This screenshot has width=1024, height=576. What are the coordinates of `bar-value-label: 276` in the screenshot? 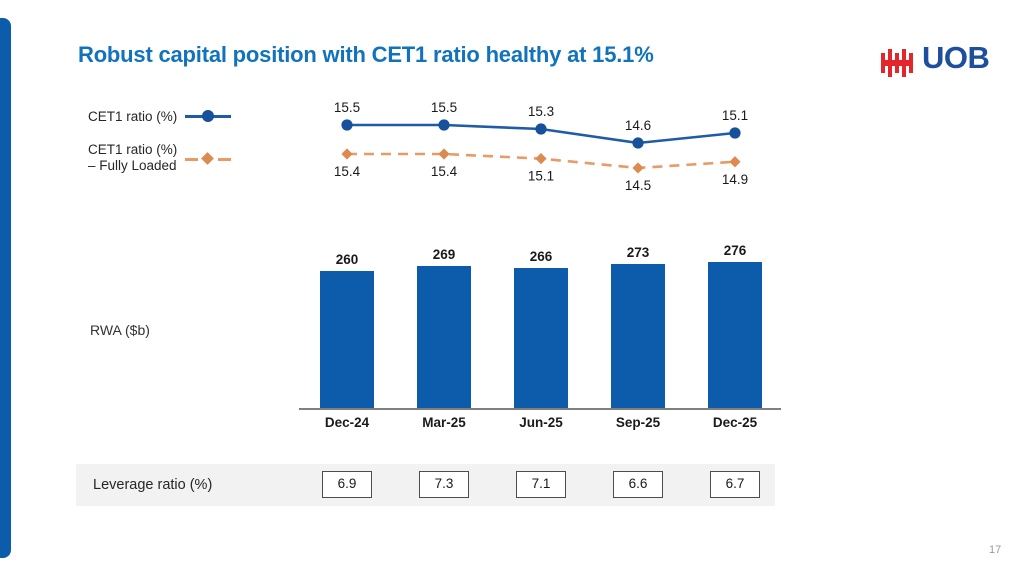 It's located at (735, 250).